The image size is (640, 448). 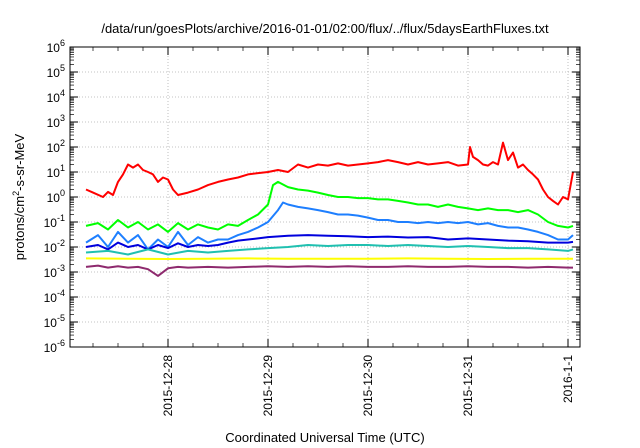 What do you see at coordinates (19, 161) in the screenshot?
I see `y-axis-label-rest: -s-sr-MeV` at bounding box center [19, 161].